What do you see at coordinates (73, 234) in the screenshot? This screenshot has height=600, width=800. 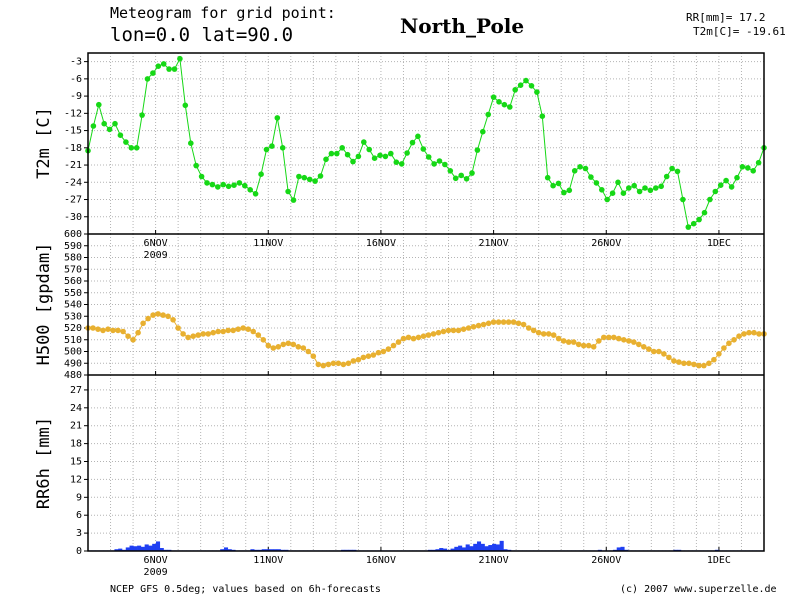 I see `h500-y-tick-label: 600` at bounding box center [73, 234].